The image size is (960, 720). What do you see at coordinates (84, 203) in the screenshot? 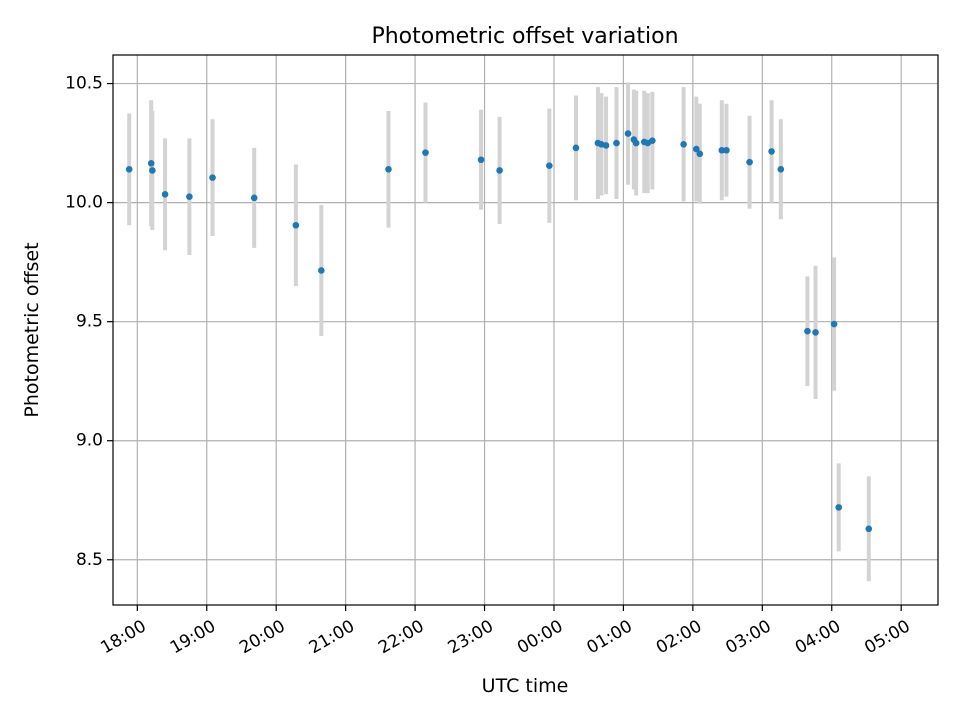
I see `y-tick-label: 10.0` at bounding box center [84, 203].